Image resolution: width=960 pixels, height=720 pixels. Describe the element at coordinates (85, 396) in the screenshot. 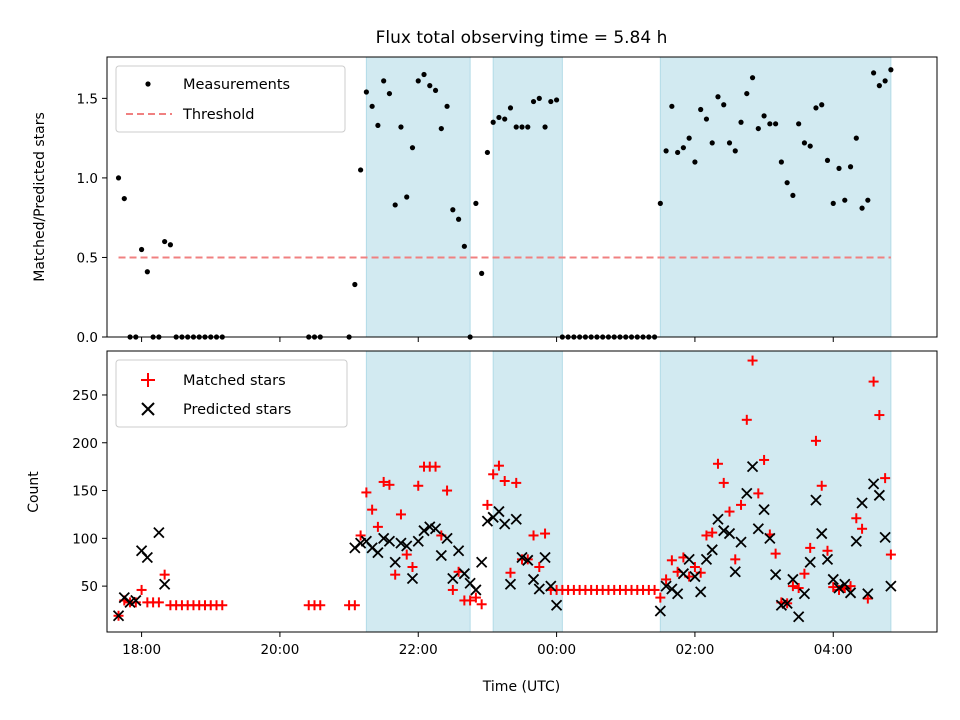

I see `y-tick-label: 250` at that location.